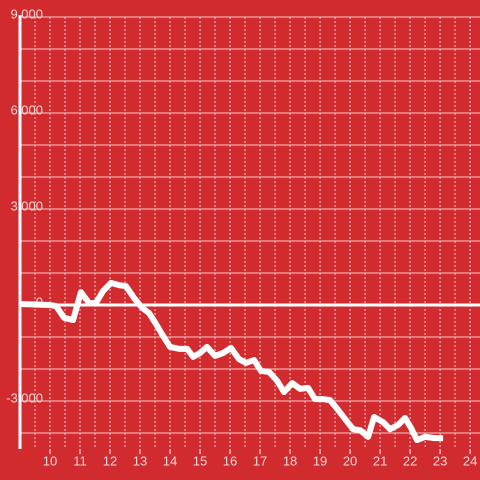 The width and height of the screenshot is (480, 480). Describe the element at coordinates (80, 460) in the screenshot. I see `x-tick-label: 11` at that location.